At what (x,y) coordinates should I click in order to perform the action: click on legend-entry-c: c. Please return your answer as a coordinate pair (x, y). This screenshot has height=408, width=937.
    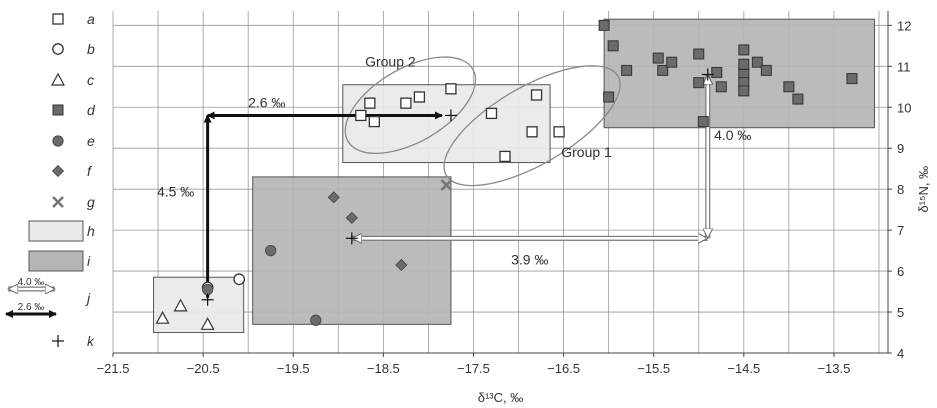
    Looking at the image, I should click on (72, 80).